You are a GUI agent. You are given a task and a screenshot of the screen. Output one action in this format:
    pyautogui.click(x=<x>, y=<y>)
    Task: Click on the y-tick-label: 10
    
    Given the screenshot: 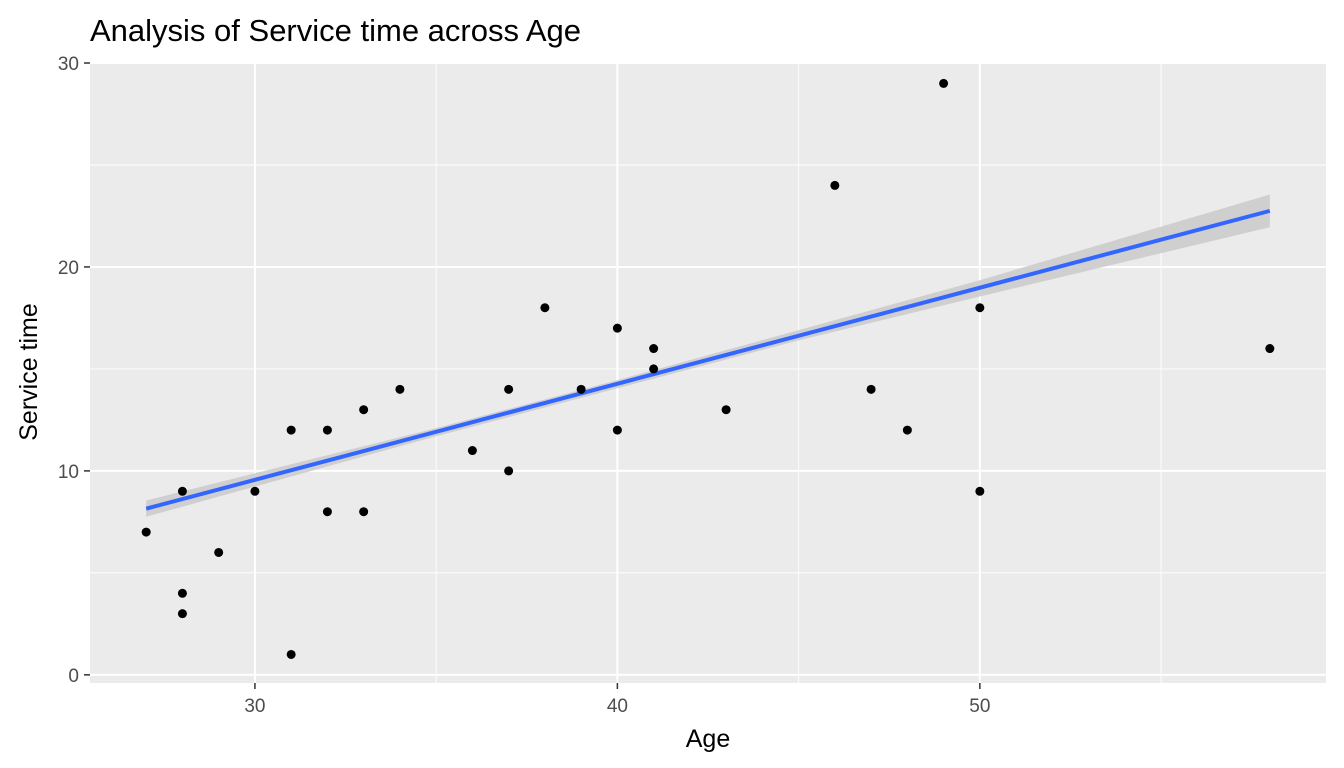 What is the action you would take?
    pyautogui.click(x=68, y=472)
    